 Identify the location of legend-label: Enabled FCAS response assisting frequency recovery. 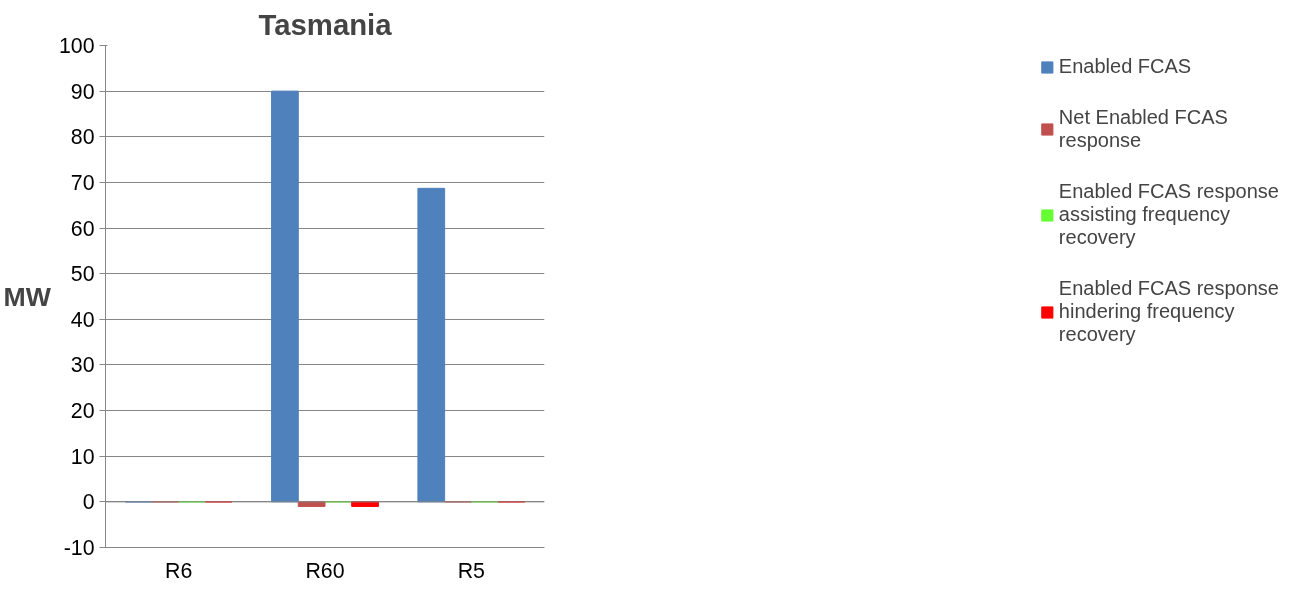
(1168, 214).